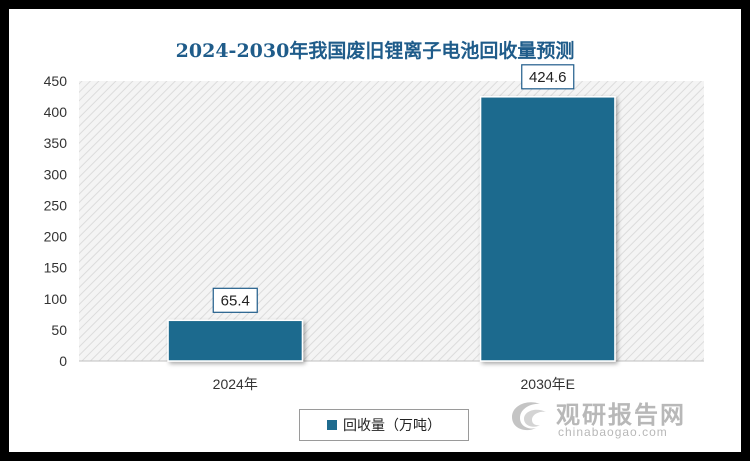 This screenshot has height=461, width=750. Describe the element at coordinates (375, 51) in the screenshot. I see `chart-title: 2024-2030年我国废旧锂离子电池回收量预测` at that location.